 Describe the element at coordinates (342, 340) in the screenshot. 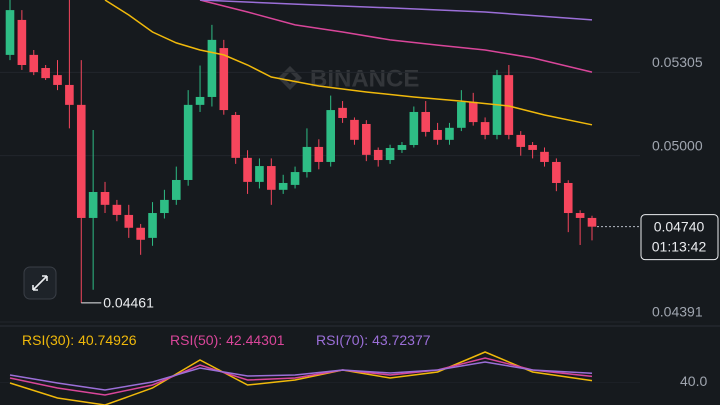

I see `rsi-legend-name: RSI(70):` at that location.